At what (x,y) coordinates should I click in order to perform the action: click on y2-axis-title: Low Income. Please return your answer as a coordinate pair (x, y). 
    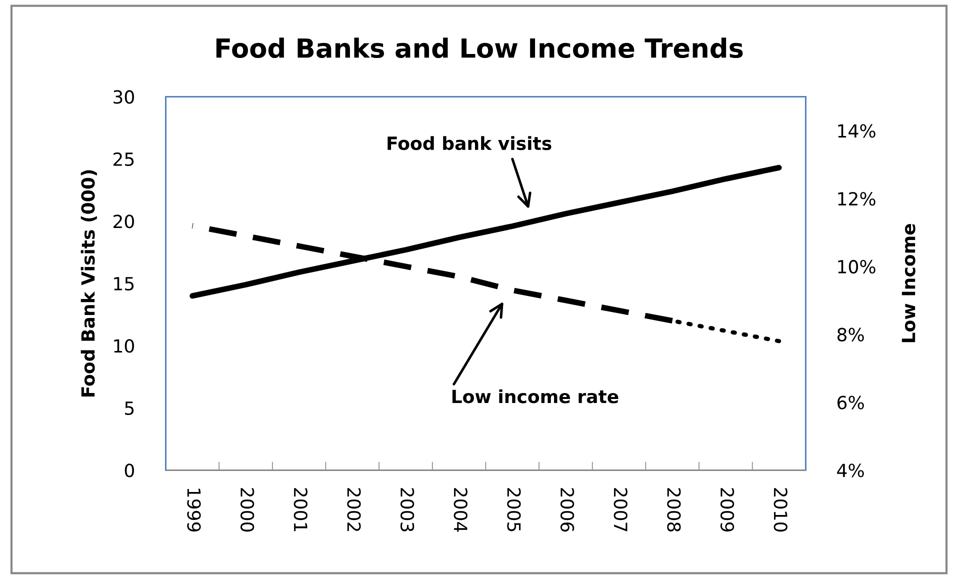
    Looking at the image, I should click on (909, 283).